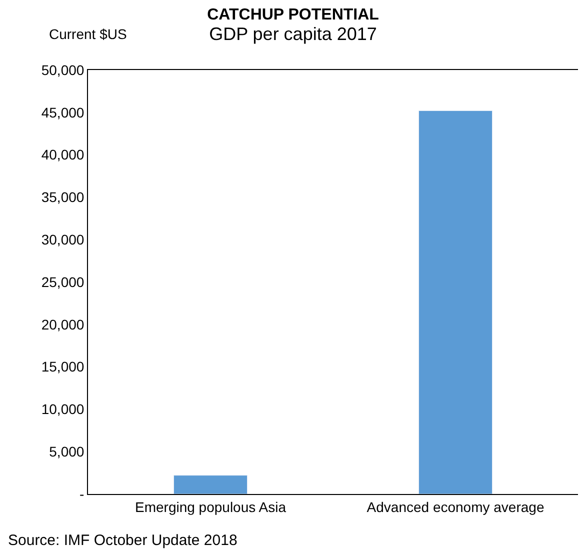  I want to click on x-tick-label: Advanced economy average, so click(455, 506).